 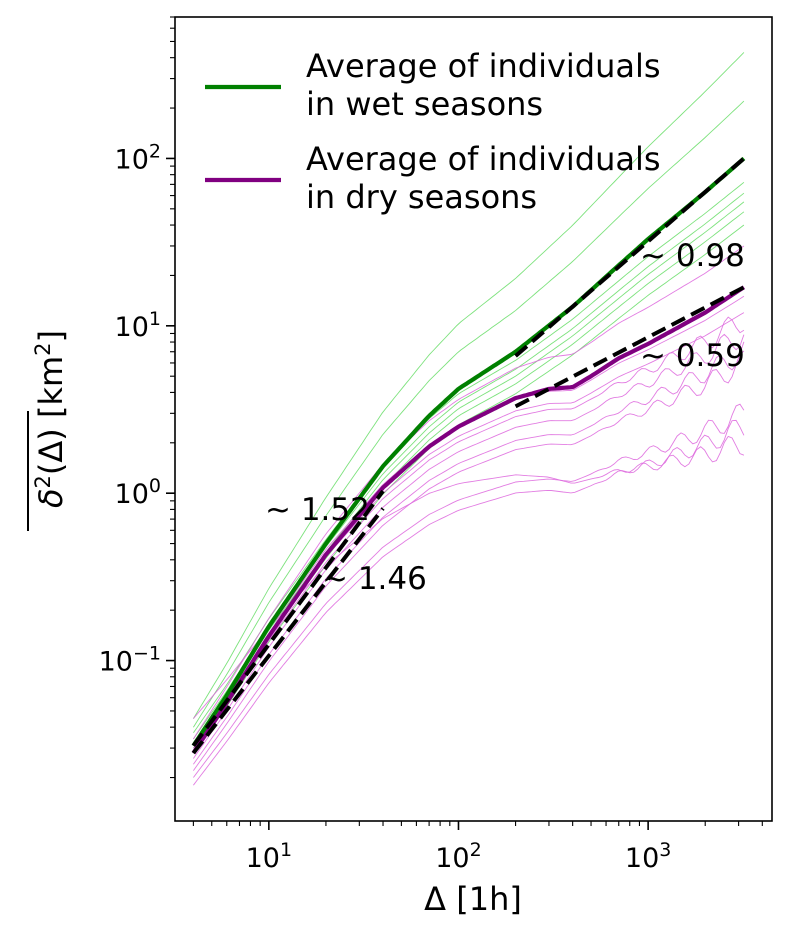 What do you see at coordinates (130, 660) in the screenshot?
I see `y-tick-label: 10⁻¹` at bounding box center [130, 660].